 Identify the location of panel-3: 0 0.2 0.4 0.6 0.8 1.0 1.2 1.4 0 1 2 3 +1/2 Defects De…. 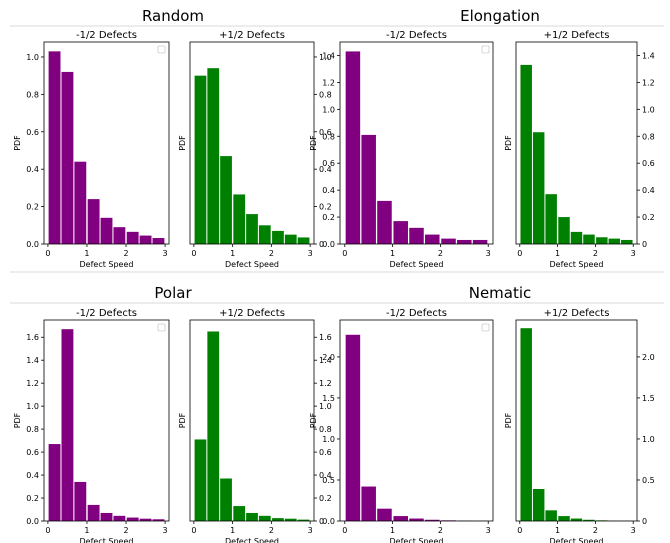
(579, 149).